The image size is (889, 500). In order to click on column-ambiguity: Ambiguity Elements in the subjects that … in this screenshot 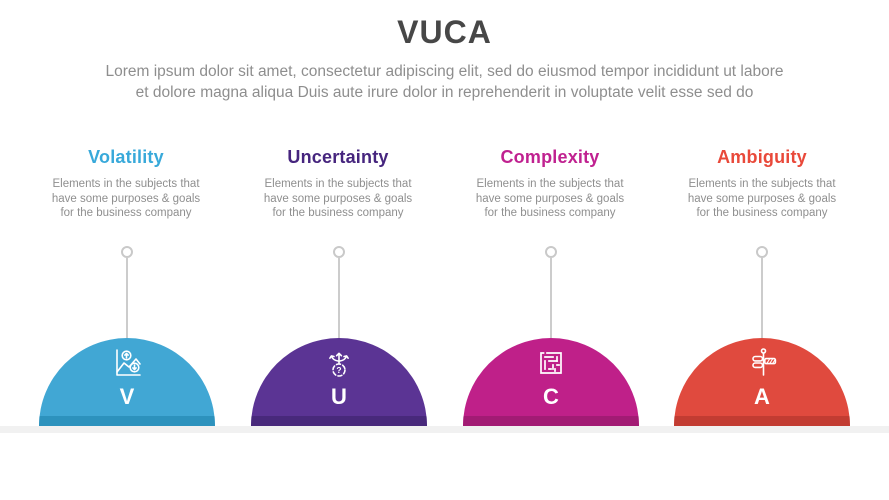, I will do `click(762, 184)`.